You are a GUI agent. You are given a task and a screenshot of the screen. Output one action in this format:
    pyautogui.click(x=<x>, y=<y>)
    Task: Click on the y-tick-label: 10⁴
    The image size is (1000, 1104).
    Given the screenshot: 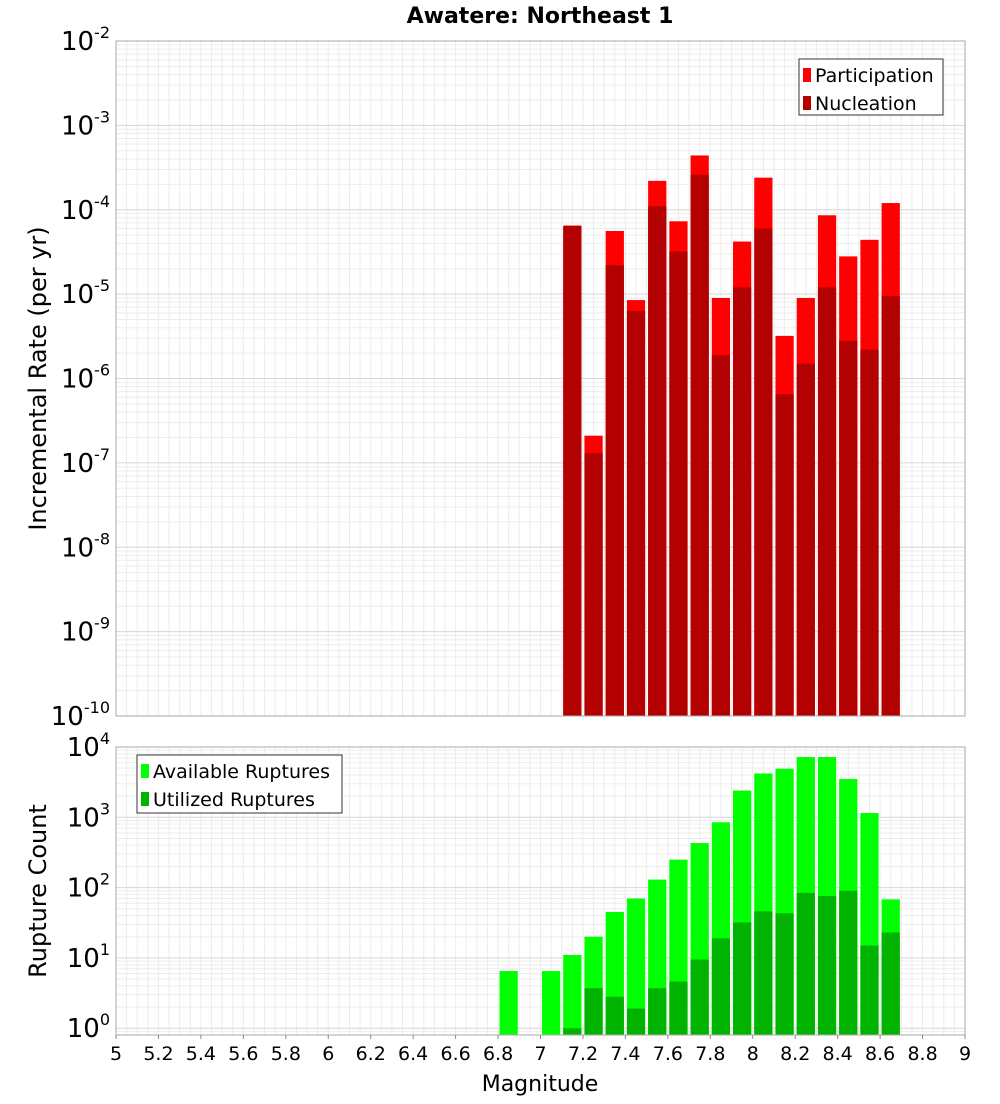 What is the action you would take?
    pyautogui.click(x=88, y=746)
    